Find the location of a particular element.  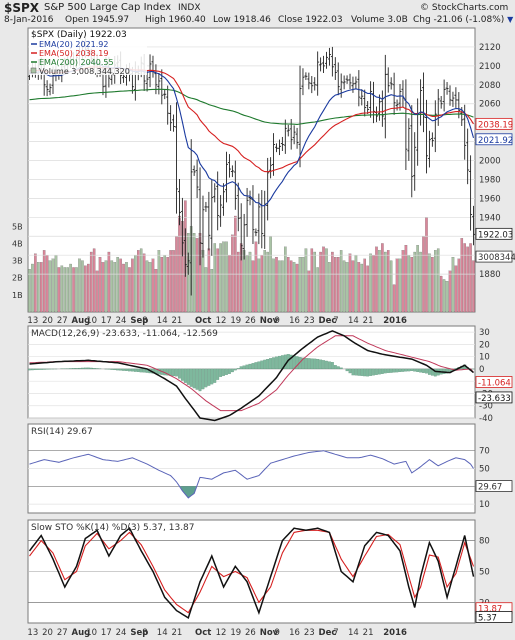

sto-value-tag: 5.37 is located at coordinates (494, 617).